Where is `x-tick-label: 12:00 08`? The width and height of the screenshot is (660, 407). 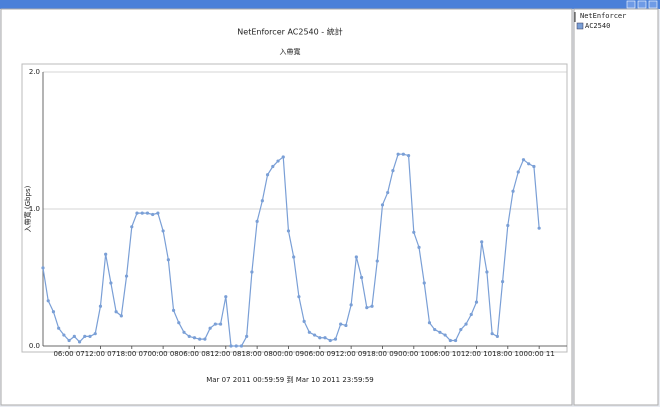 x-tick-label: 12:00 08 is located at coordinates (225, 354).